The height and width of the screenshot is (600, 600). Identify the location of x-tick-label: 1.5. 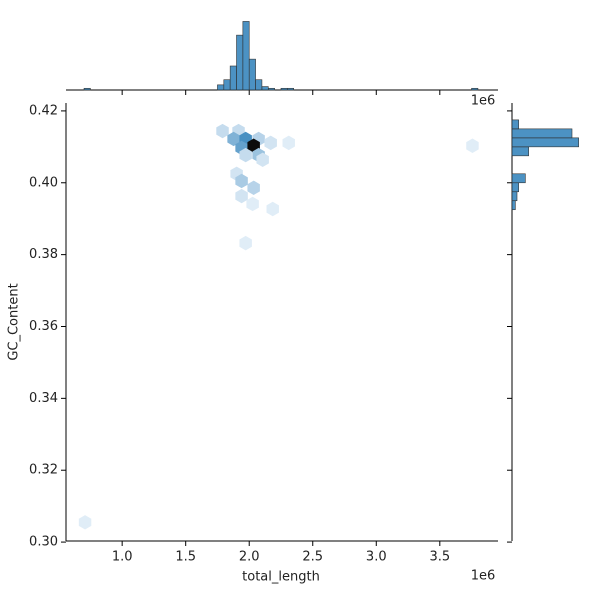
(185, 557).